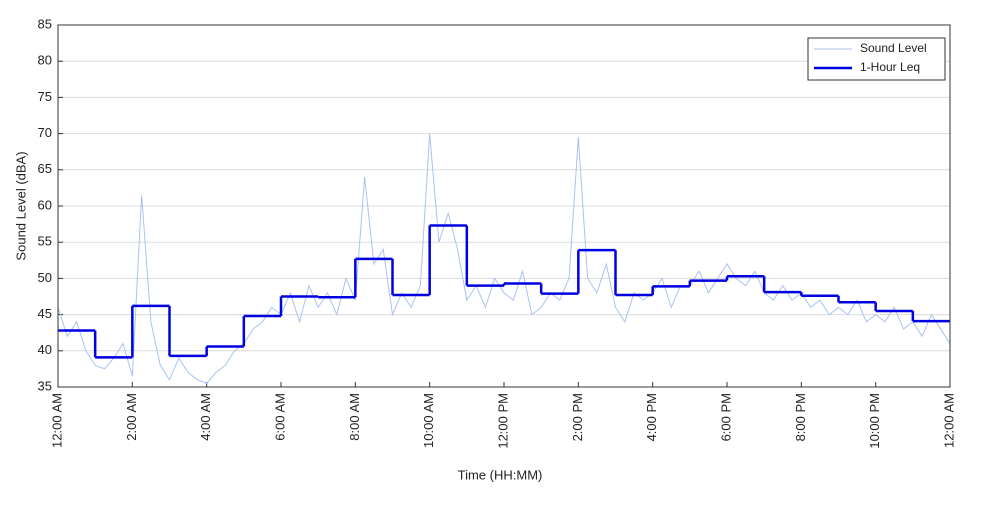  I want to click on x-tick-label: 4:00 PM, so click(651, 417).